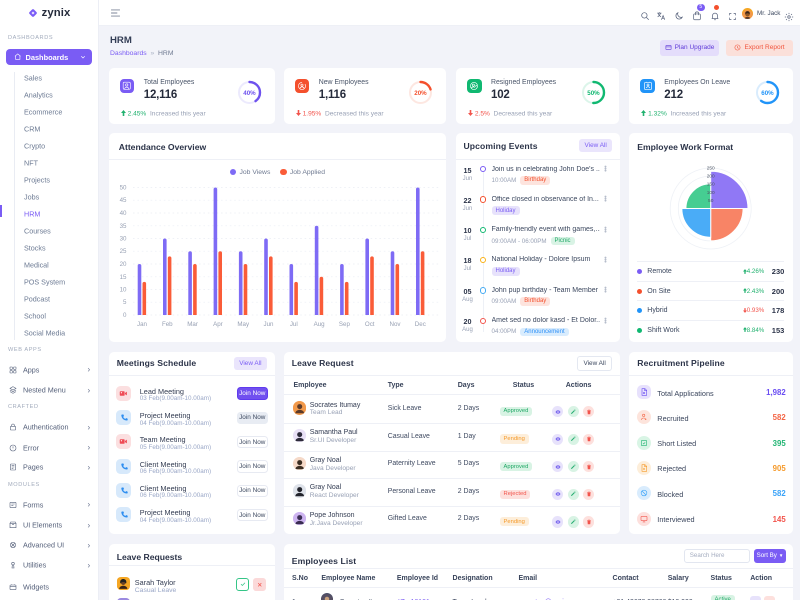 Image resolution: width=800 pixels, height=600 pixels. I want to click on svg-text: May, so click(243, 324).